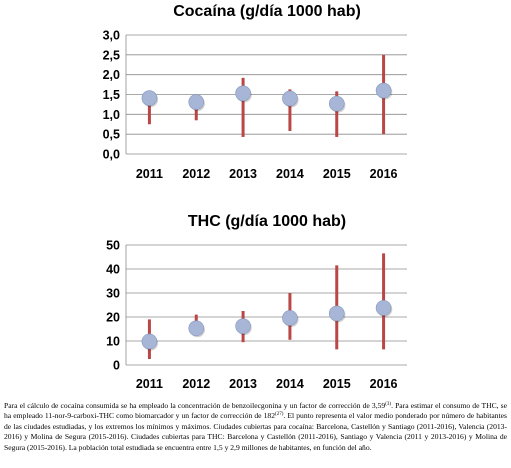 The image size is (511, 468). What do you see at coordinates (337, 174) in the screenshot?
I see `cocaine-x-tick-label: 2015` at bounding box center [337, 174].